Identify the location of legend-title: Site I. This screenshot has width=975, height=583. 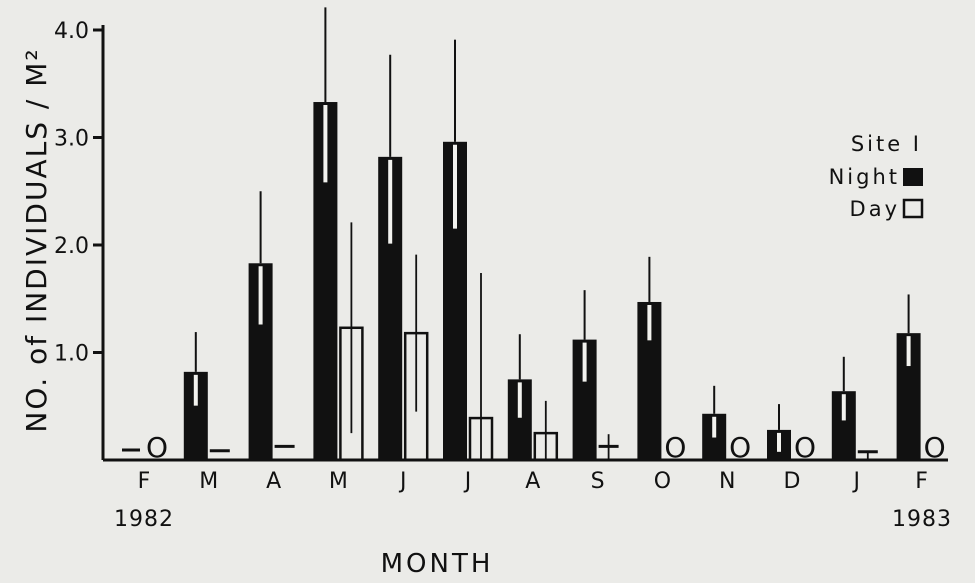
(886, 144).